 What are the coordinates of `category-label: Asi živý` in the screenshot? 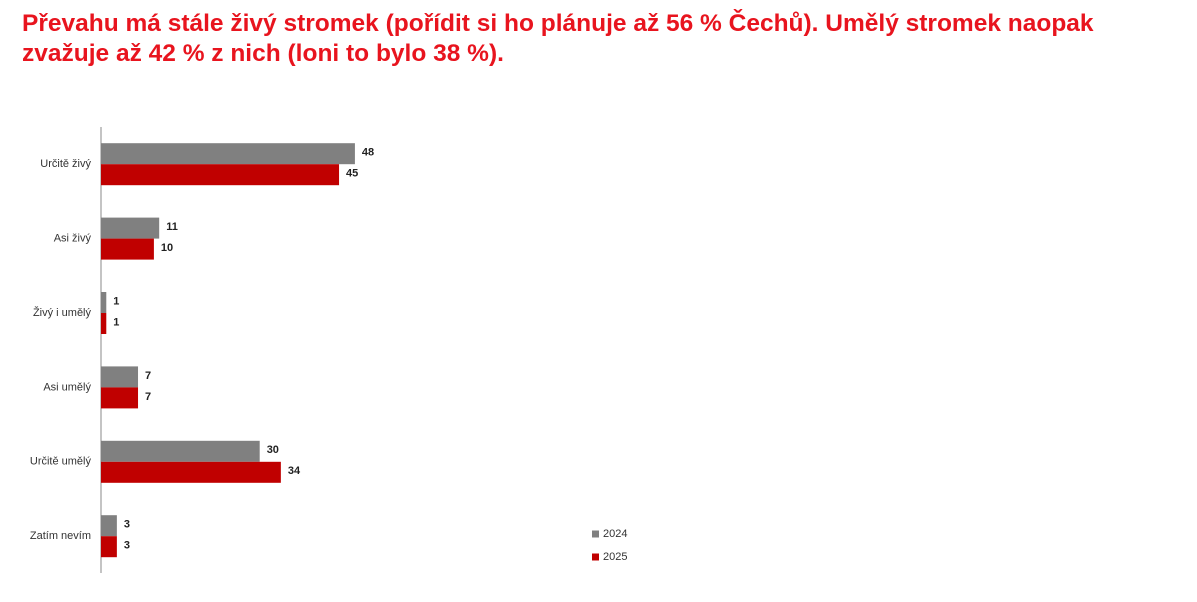 It's located at (73, 239).